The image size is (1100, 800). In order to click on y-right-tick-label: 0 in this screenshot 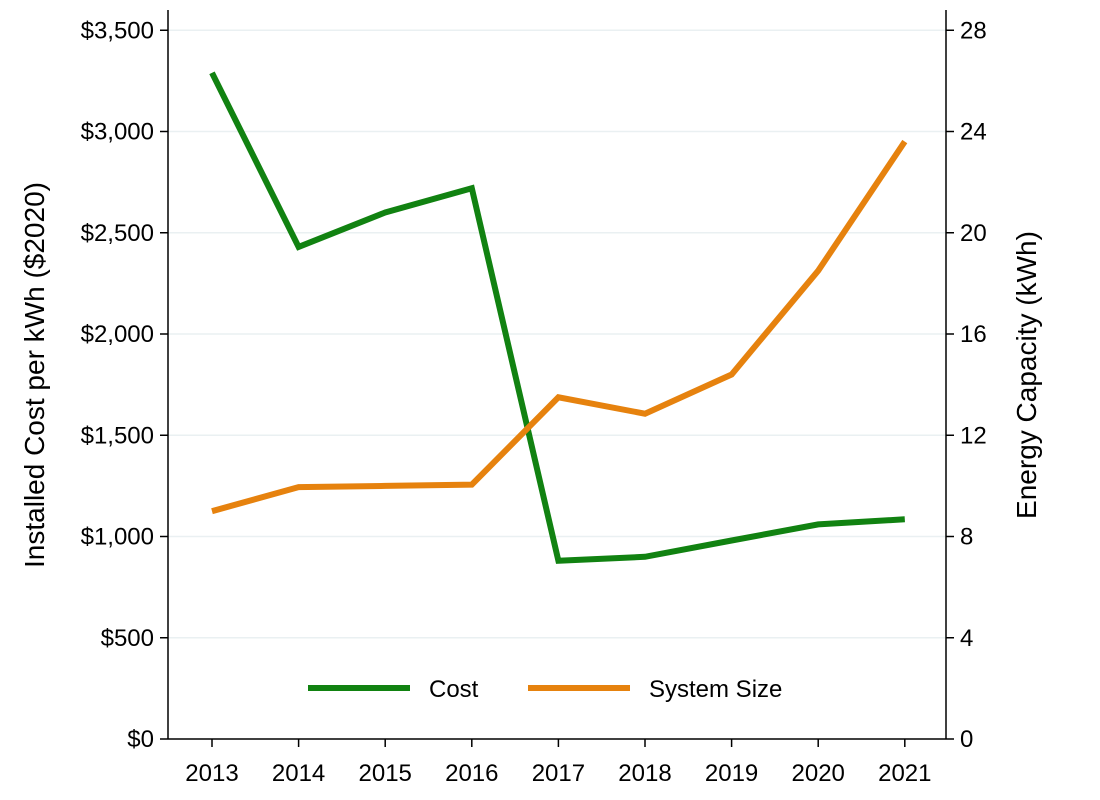, I will do `click(966, 739)`.